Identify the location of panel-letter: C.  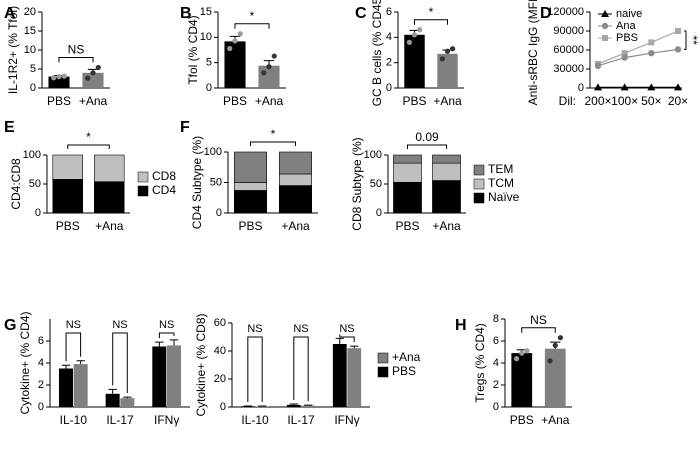
(361, 13).